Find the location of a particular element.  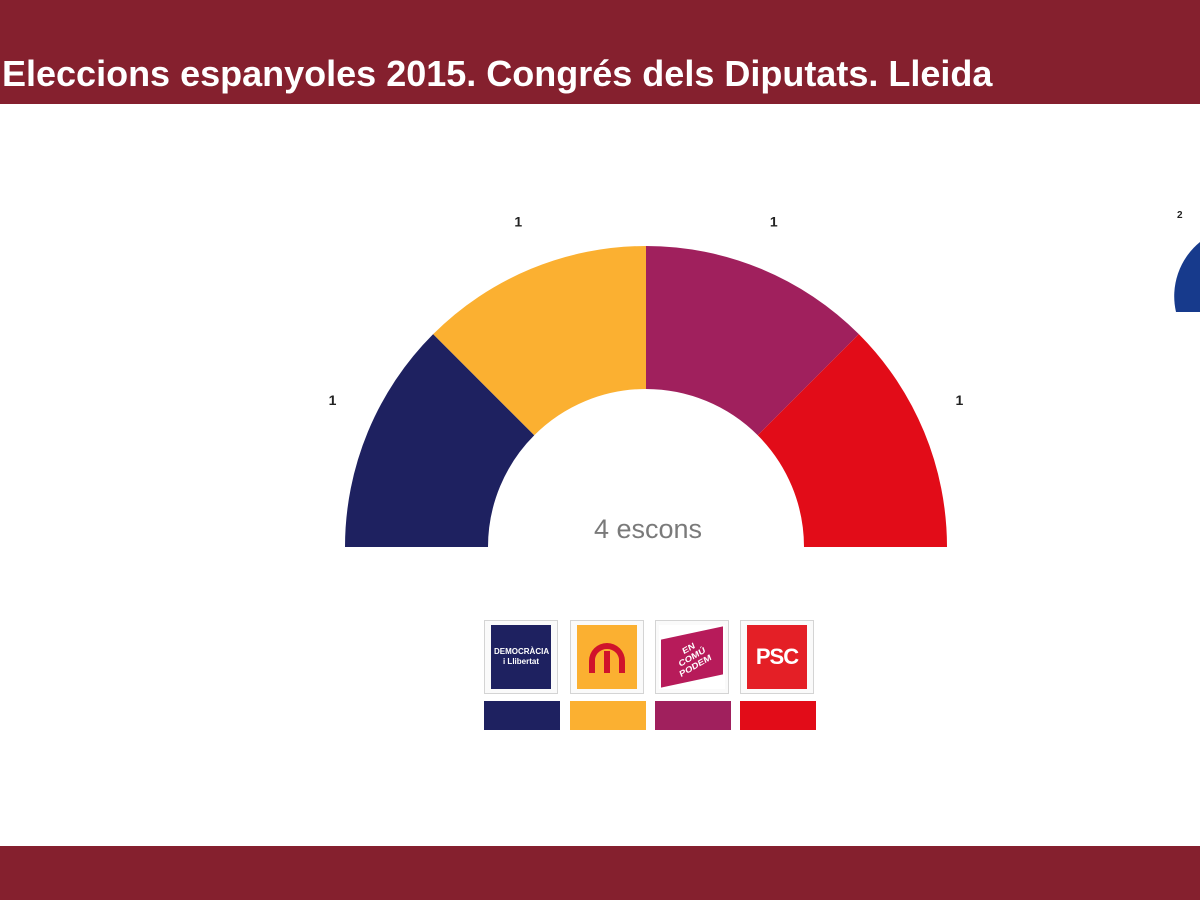

seat-count-label-2: 1 is located at coordinates (518, 222).